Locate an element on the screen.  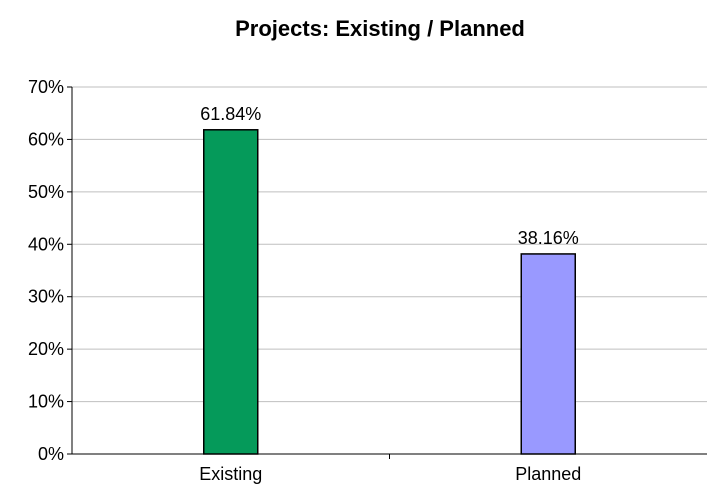
data-label-existing: 61.84% is located at coordinates (230, 114).